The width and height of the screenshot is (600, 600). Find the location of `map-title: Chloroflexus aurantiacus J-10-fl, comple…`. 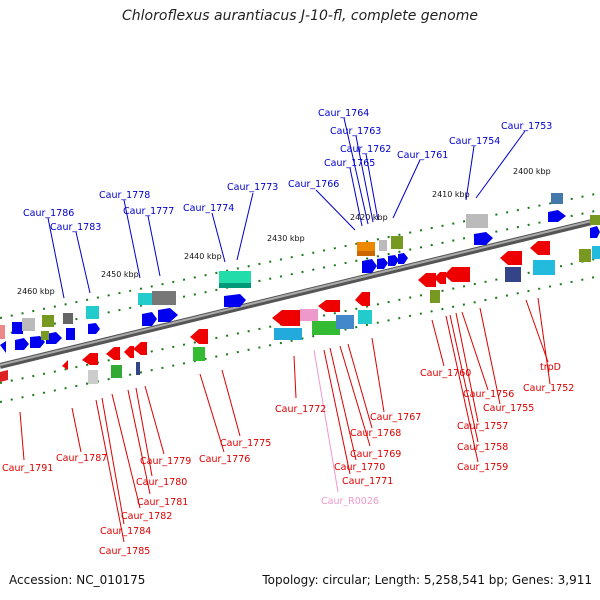

map-title: Chloroflexus aurantiacus J-10-fl, comple… is located at coordinates (300, 16).